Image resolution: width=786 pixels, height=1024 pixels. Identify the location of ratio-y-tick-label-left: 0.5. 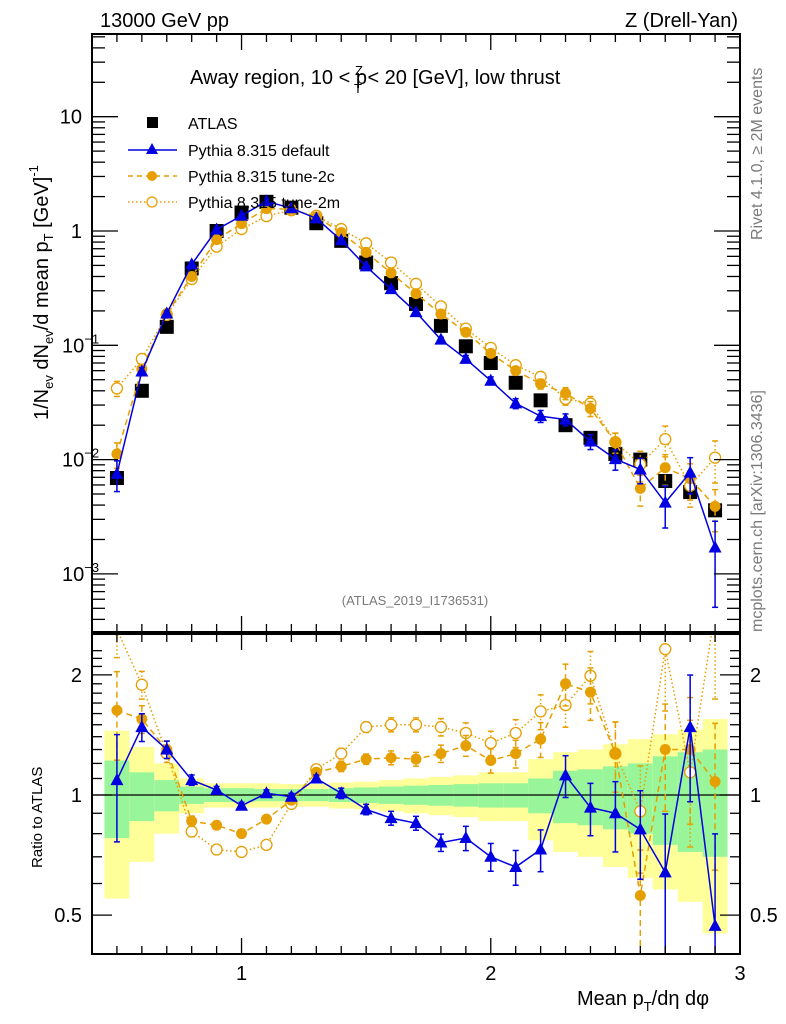
(68, 916).